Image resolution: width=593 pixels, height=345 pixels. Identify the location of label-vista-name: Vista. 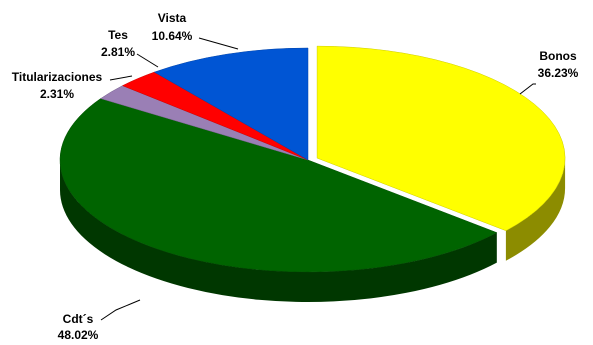
(172, 18).